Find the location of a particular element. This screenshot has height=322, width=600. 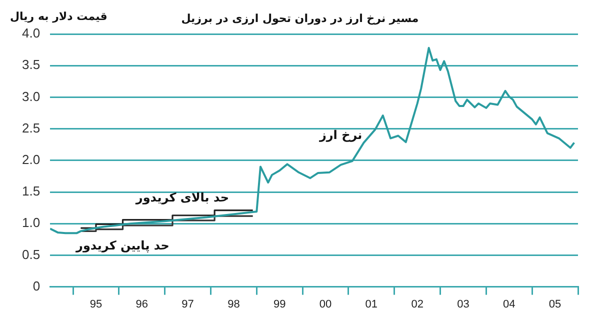

x-tick-label: 00 is located at coordinates (325, 304).